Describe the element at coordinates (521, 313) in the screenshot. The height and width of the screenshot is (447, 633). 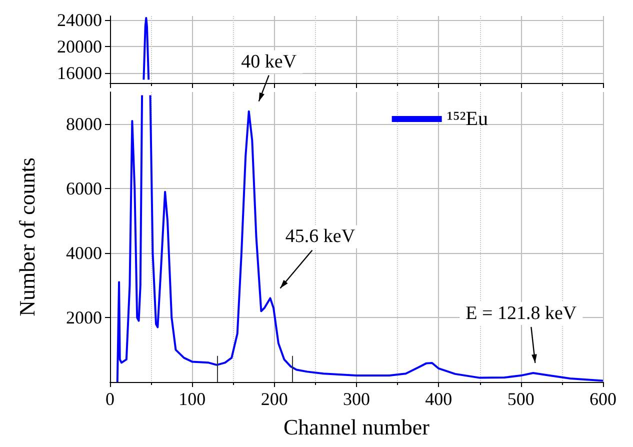
I see `annotation: E = 121.8 keV` at that location.